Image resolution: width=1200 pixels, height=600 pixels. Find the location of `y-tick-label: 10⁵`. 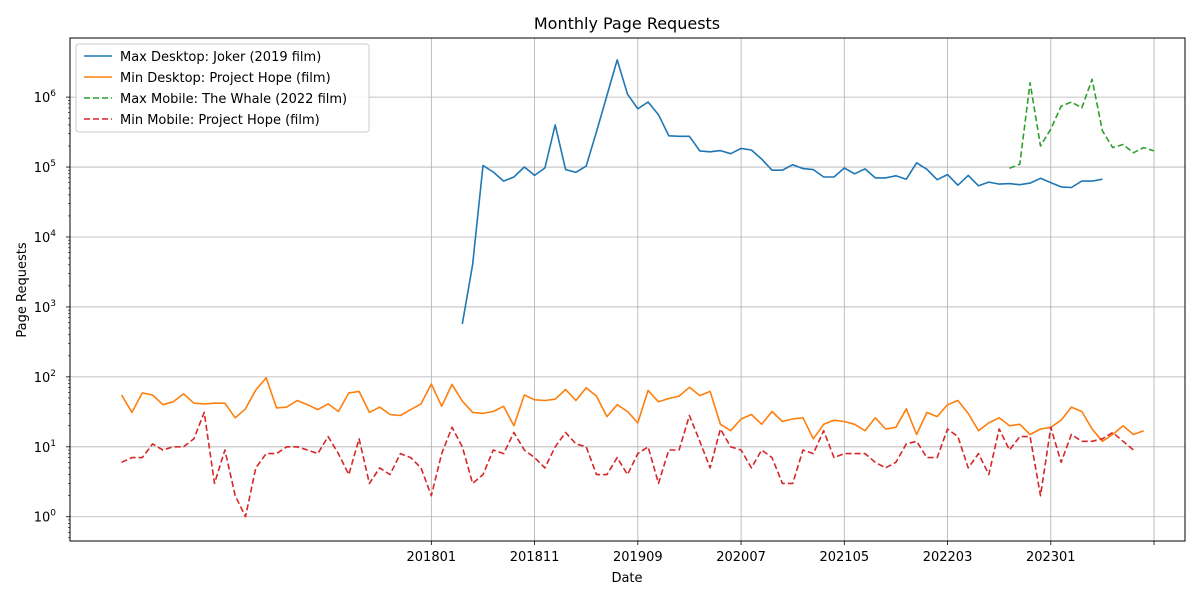

y-tick-label: 10⁵ is located at coordinates (45, 167).